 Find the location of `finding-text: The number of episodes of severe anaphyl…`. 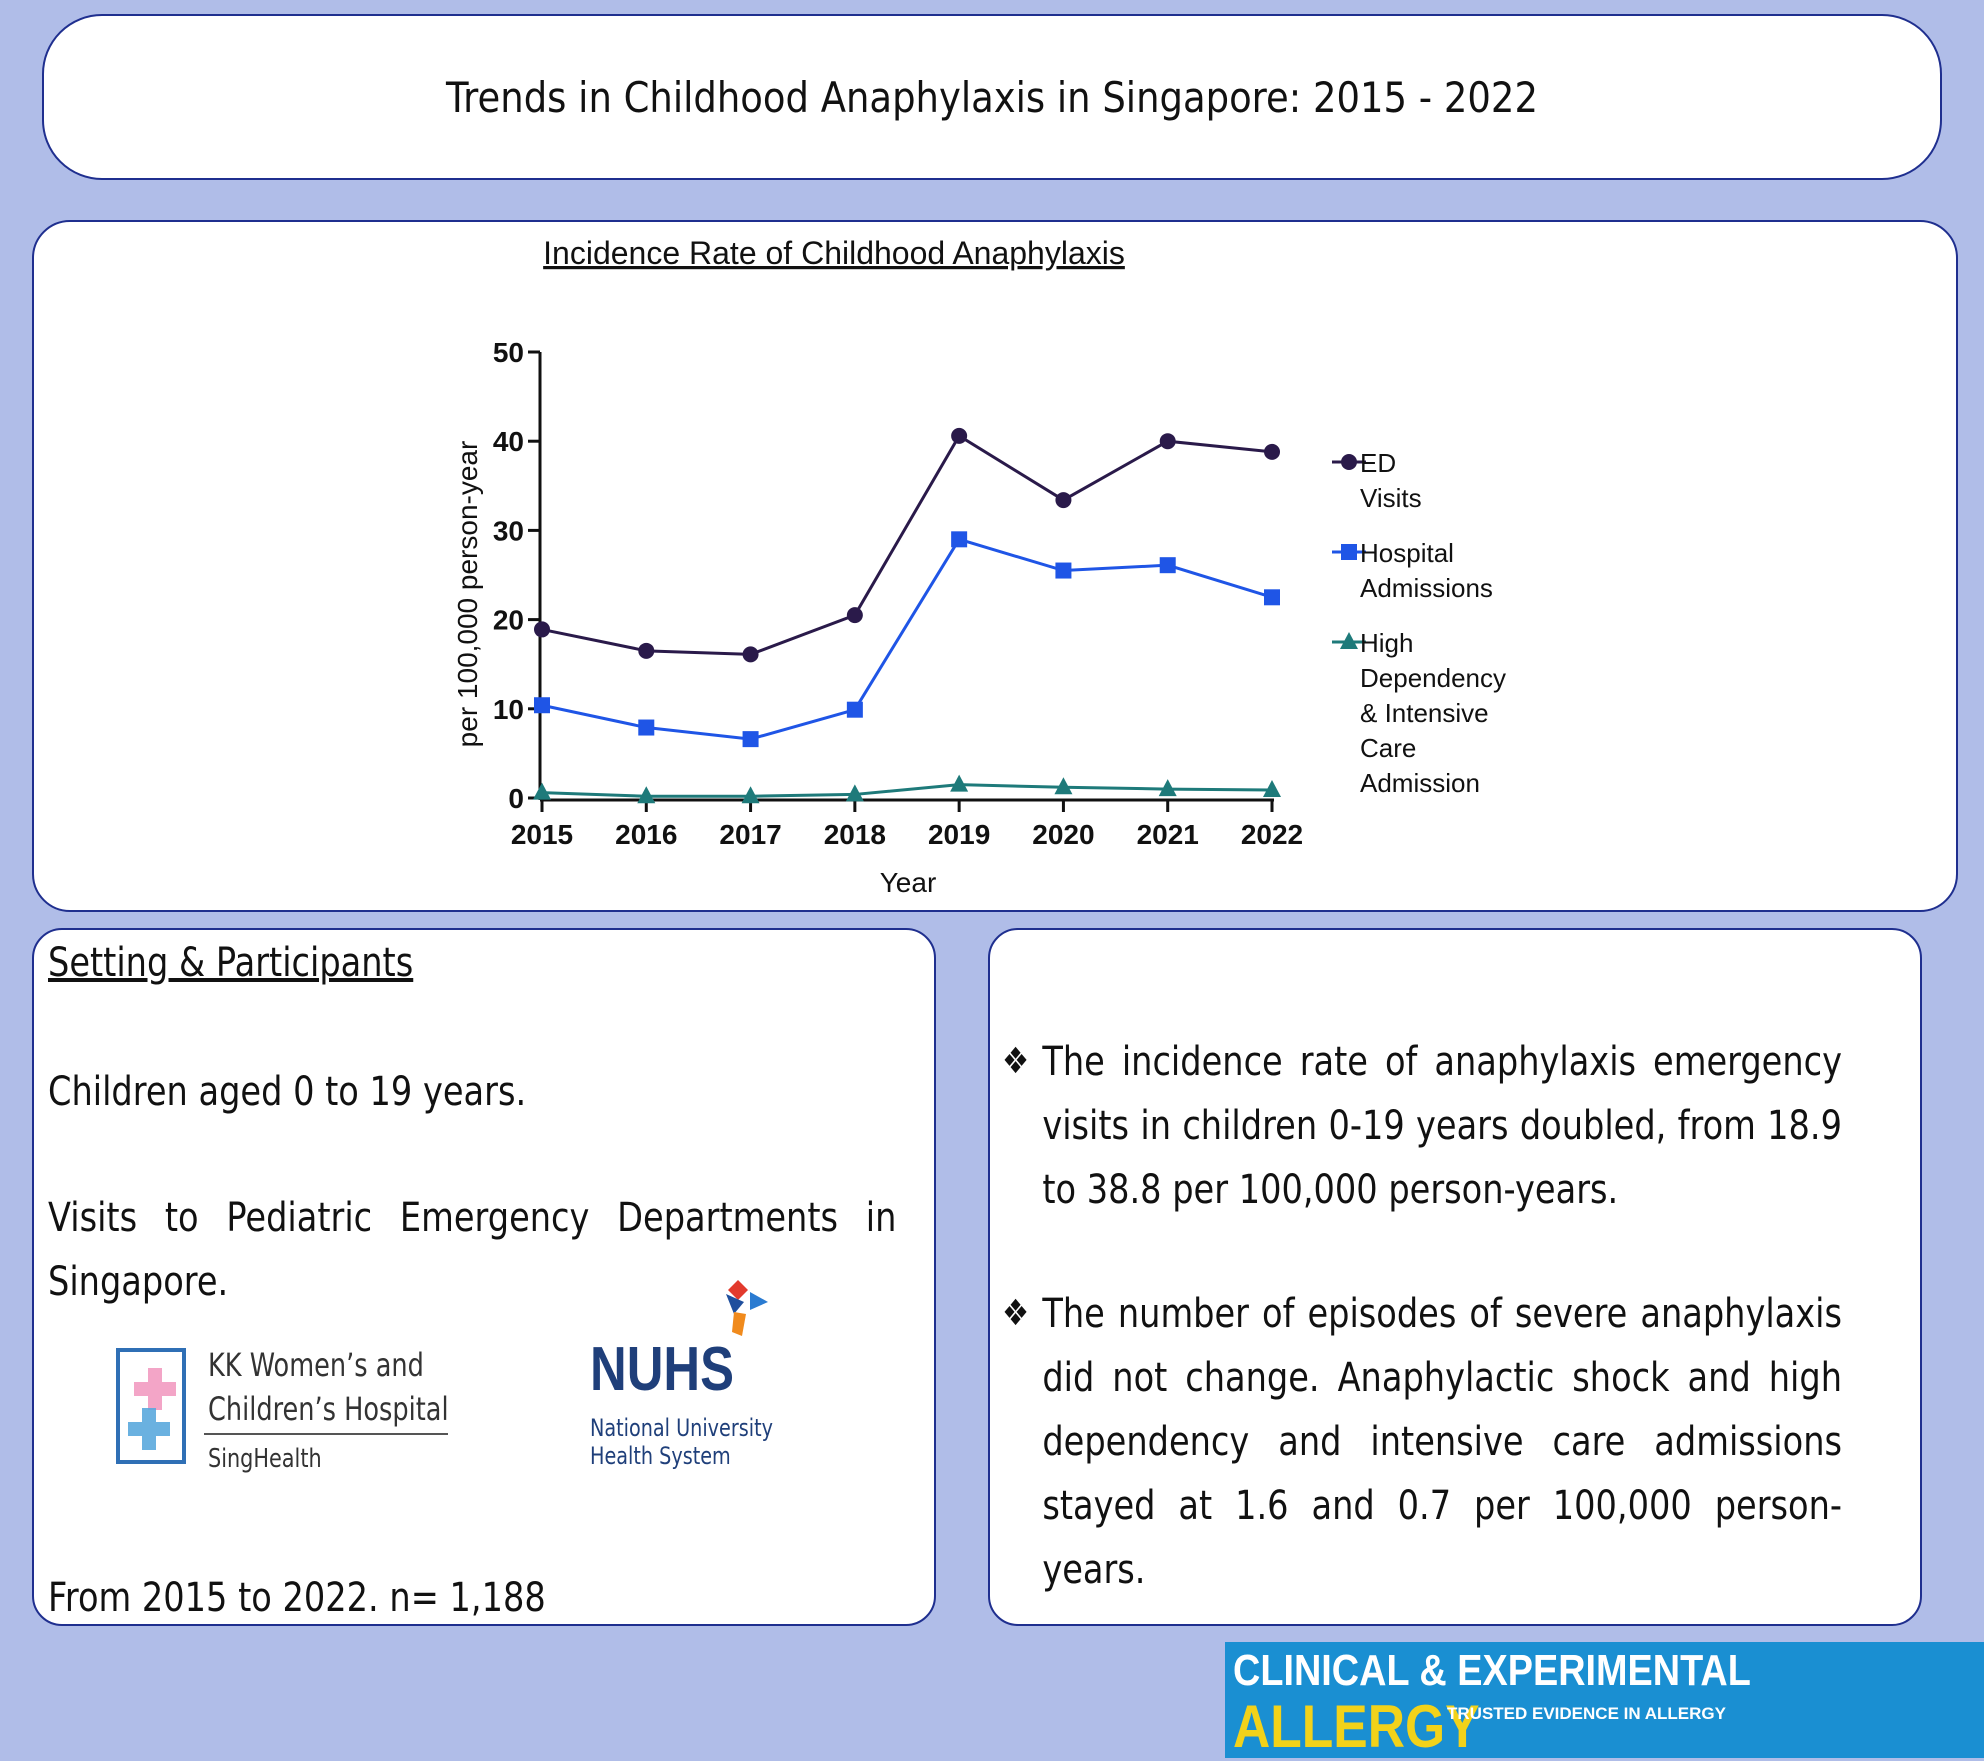

finding-text: The number of episodes of severe anaphyl… is located at coordinates (1442, 1442).